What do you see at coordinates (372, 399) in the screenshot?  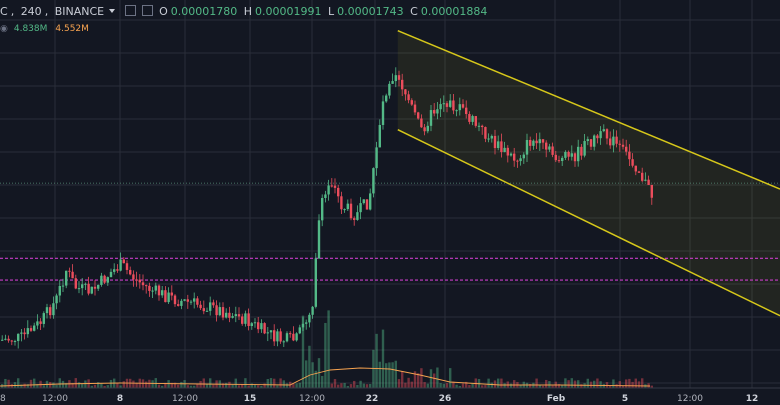 I see `time-axis-label: 22` at bounding box center [372, 399].